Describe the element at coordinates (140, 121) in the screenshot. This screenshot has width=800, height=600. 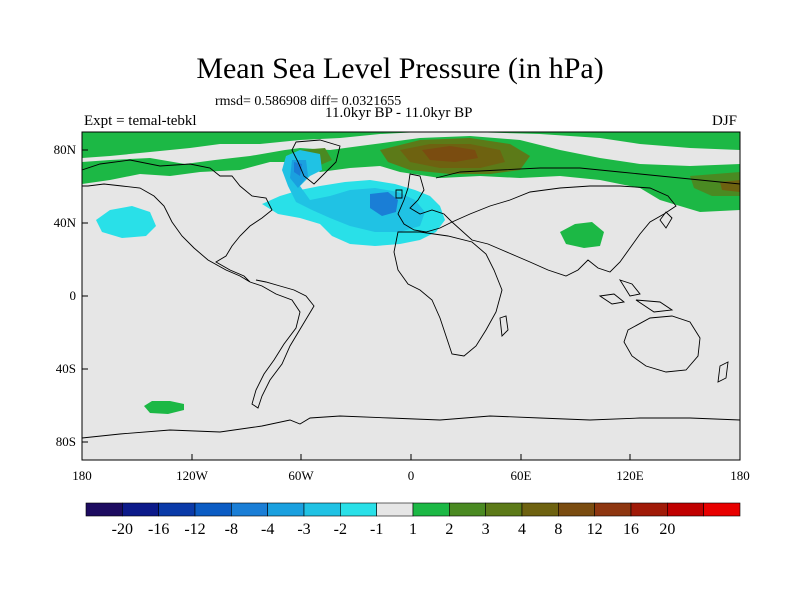
I see `experiment-label: Expt = temal-tebkl` at that location.